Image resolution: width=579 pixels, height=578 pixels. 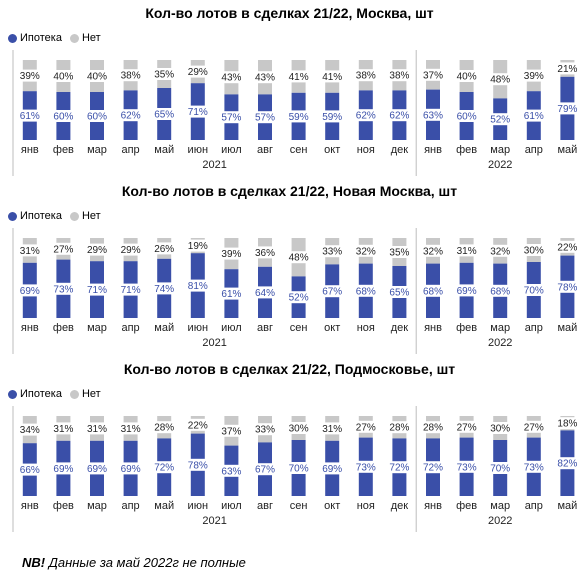 I want to click on data-label-mortgage: 64%, so click(x=265, y=293).